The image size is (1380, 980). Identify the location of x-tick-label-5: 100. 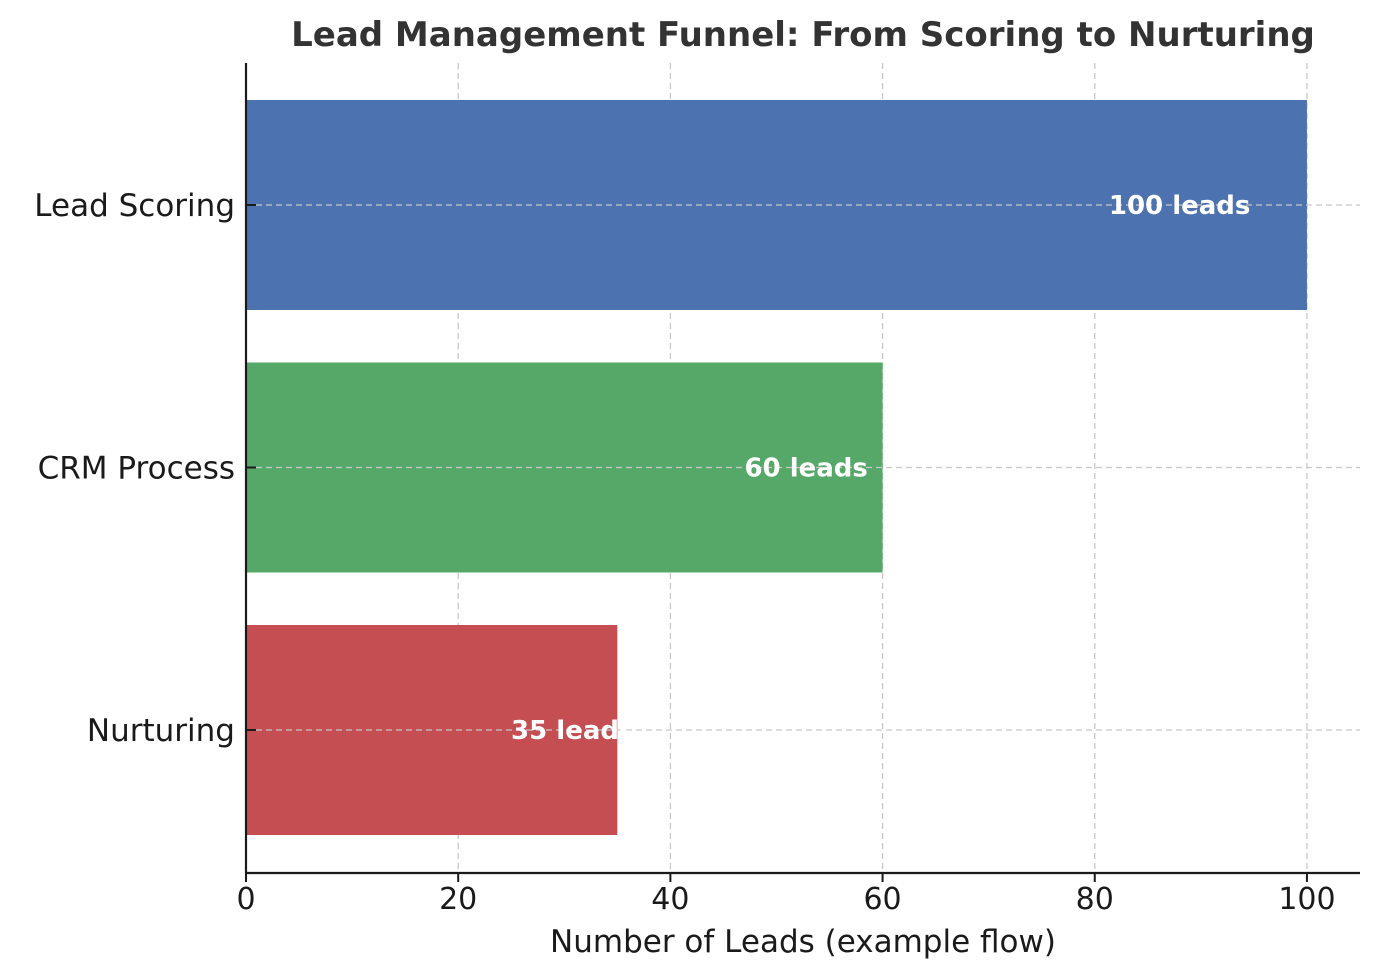
(1306, 899).